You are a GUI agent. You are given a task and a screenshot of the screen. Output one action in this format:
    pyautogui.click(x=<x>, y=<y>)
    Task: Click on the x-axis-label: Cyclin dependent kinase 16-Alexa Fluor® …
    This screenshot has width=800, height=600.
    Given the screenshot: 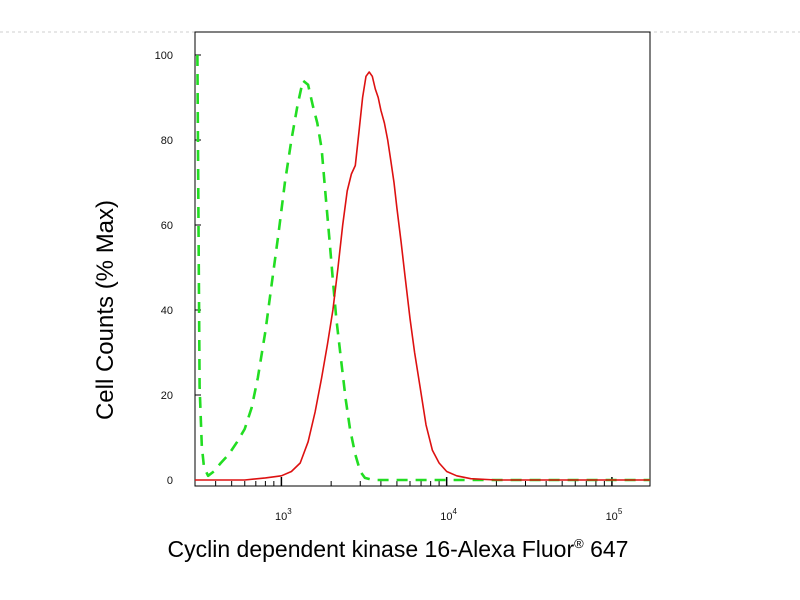 What is the action you would take?
    pyautogui.click(x=398, y=549)
    